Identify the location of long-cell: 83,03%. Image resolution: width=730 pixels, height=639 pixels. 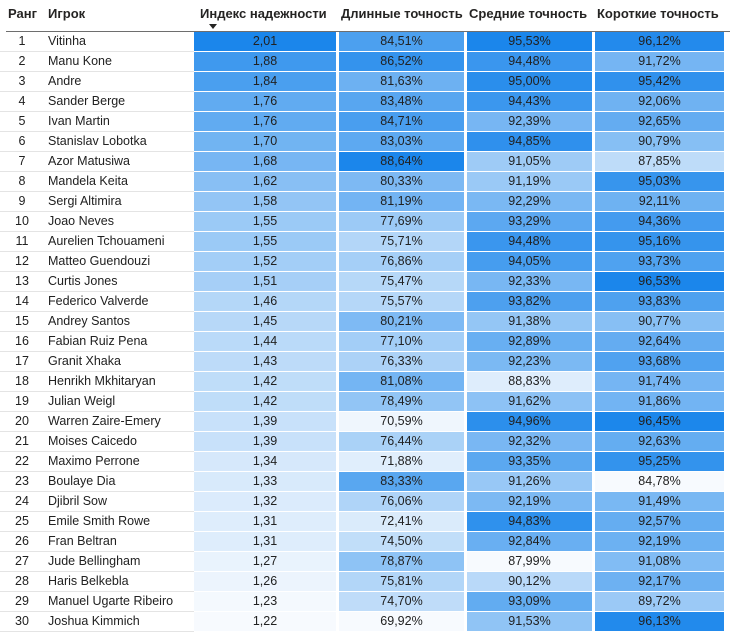
(401, 141).